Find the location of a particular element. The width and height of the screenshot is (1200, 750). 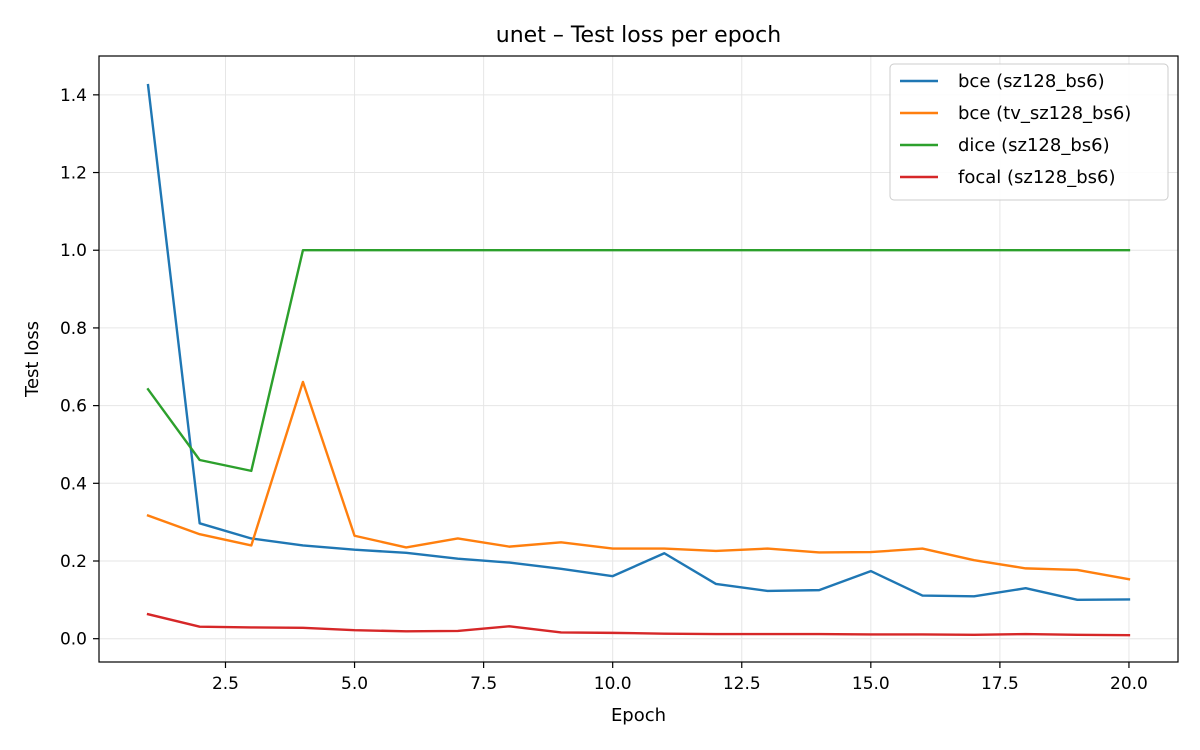

y-tick-label: 1.2 is located at coordinates (73, 174).